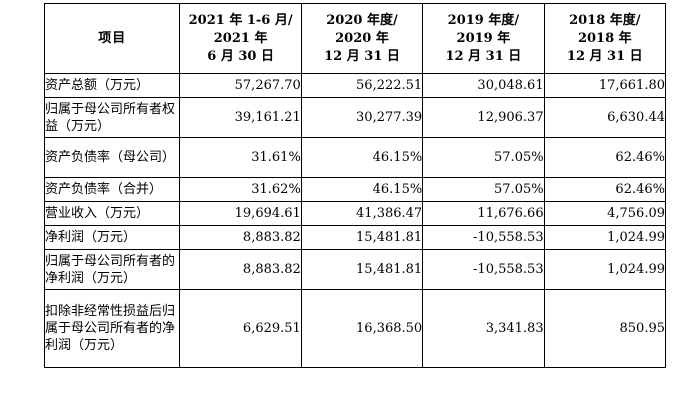 The image size is (700, 414). I want to click on row-label: 资产负债率（合并）, so click(112, 189).